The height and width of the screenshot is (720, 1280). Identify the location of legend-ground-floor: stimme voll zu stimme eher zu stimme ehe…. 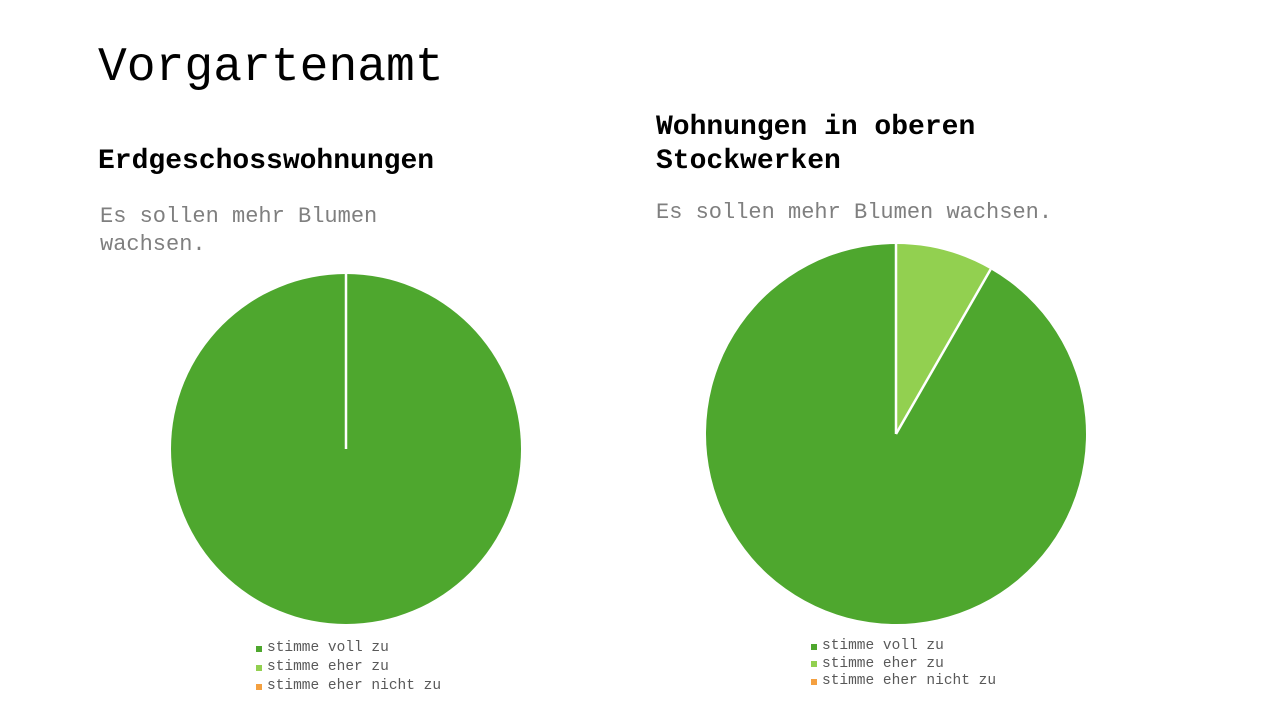
(348, 667).